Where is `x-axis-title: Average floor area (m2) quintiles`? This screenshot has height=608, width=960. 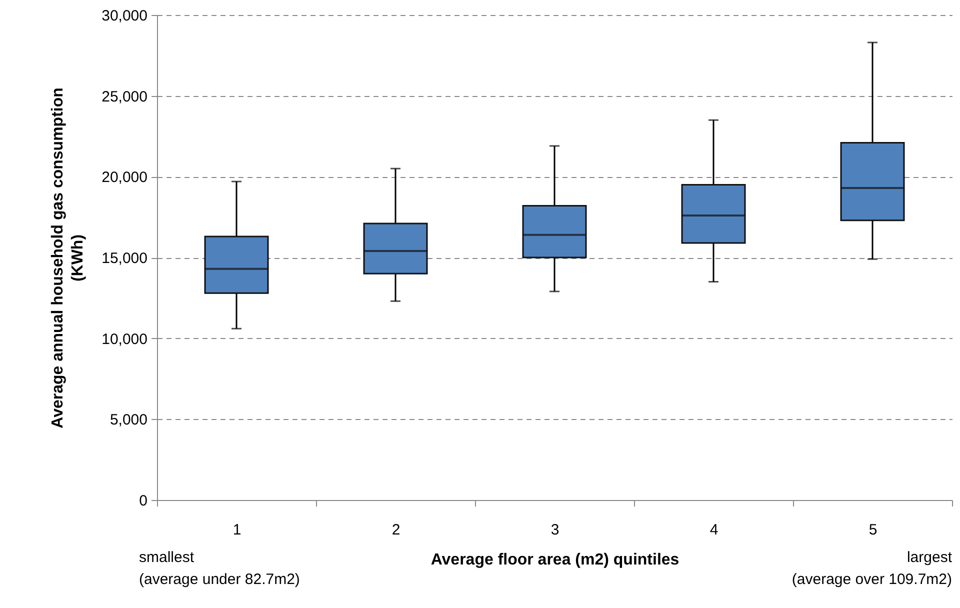
x-axis-title: Average floor area (m2) quintiles is located at coordinates (555, 560).